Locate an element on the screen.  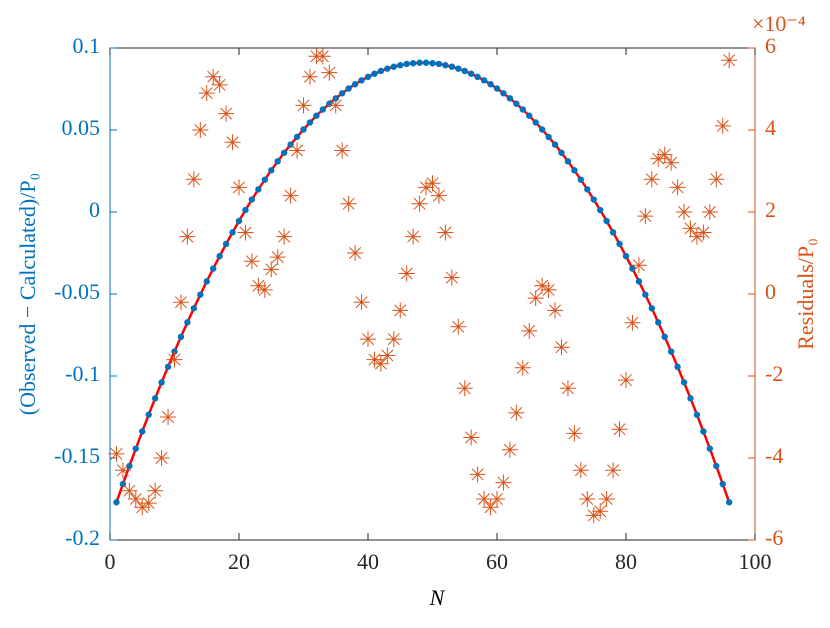
y2-axis-label: Residuals/P₀ is located at coordinates (805, 294).